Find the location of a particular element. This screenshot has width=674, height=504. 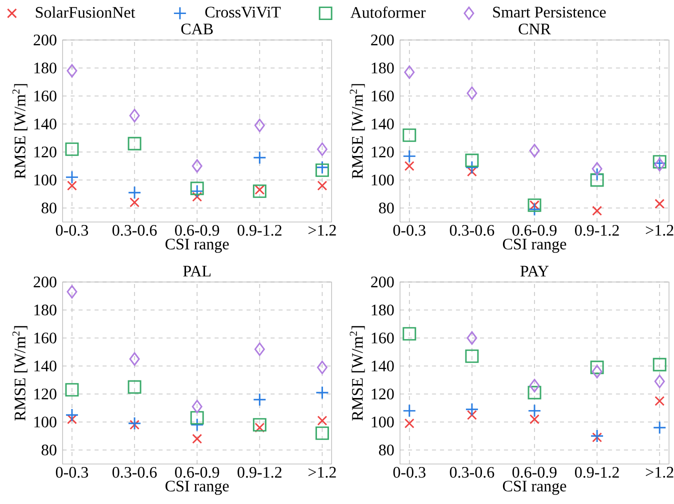

legend-label: Smart Persistence is located at coordinates (549, 12).